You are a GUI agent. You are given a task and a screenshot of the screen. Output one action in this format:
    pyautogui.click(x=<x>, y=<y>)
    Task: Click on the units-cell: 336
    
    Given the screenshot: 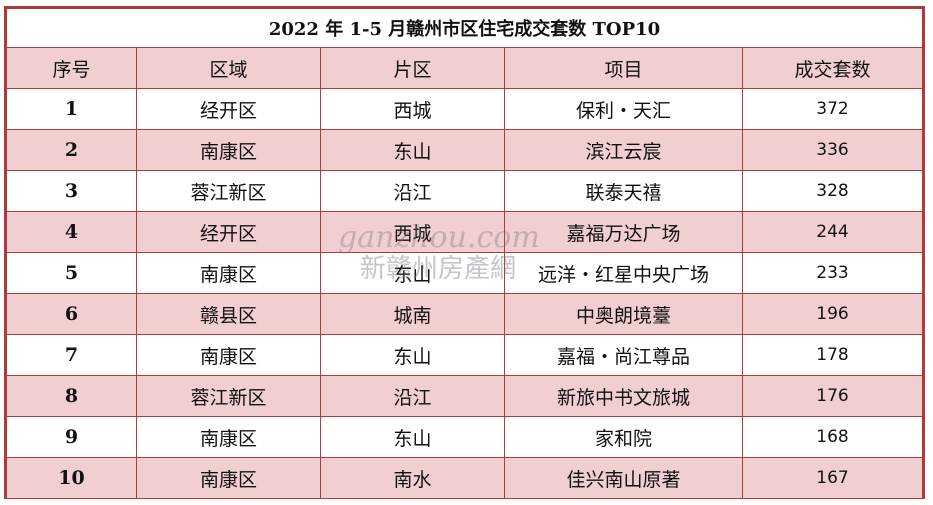 What is the action you would take?
    pyautogui.click(x=832, y=150)
    